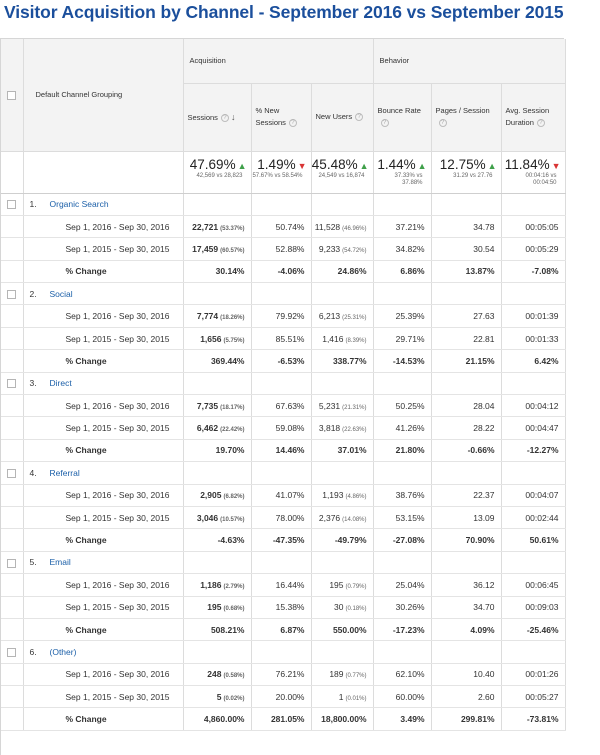 Image resolution: width=600 pixels, height=755 pixels. I want to click on totals-comparison: 00:04:16 vs 00:04:50, so click(541, 179).